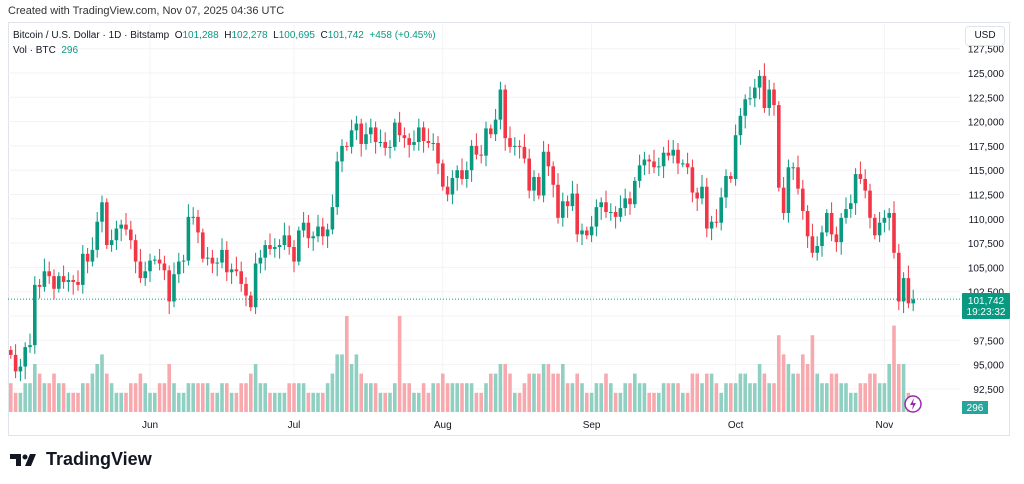 This screenshot has height=484, width=1024. What do you see at coordinates (91, 35) in the screenshot?
I see `symbol-title: Bitcoin / U.S. Dollar · 1D · Bitstamp` at bounding box center [91, 35].